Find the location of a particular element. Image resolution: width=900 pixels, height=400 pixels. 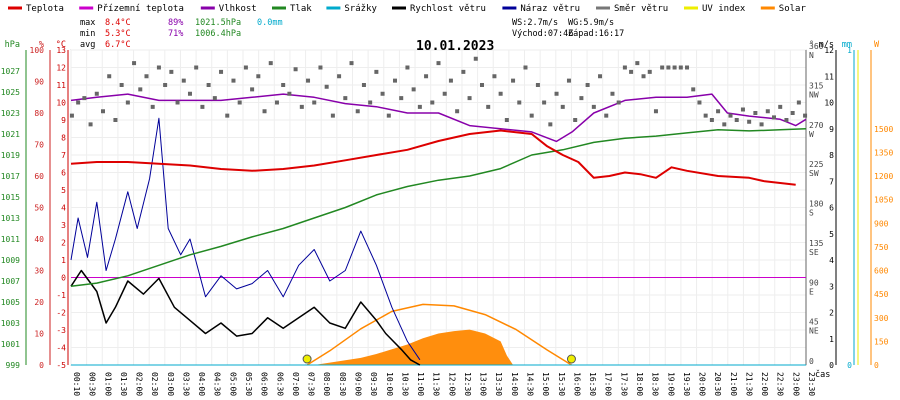

windspeed-tick-label: 6 is located at coordinates (831, 208).